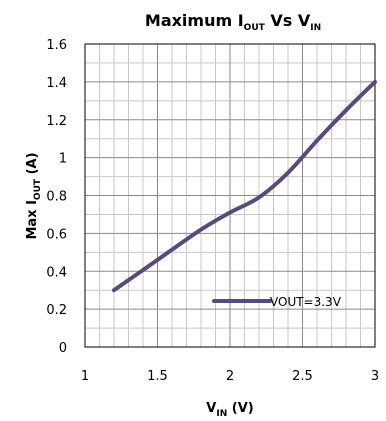  What do you see at coordinates (56, 234) in the screenshot?
I see `y-tick-label: 0.6` at bounding box center [56, 234].